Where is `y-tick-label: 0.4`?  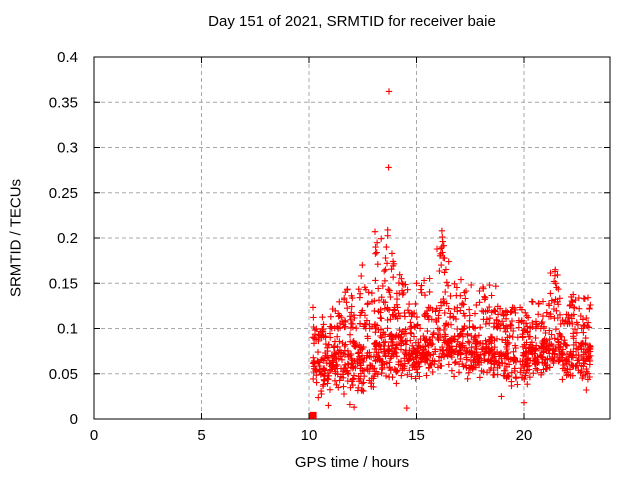 y-tick-label: 0.4 is located at coordinates (67, 57).